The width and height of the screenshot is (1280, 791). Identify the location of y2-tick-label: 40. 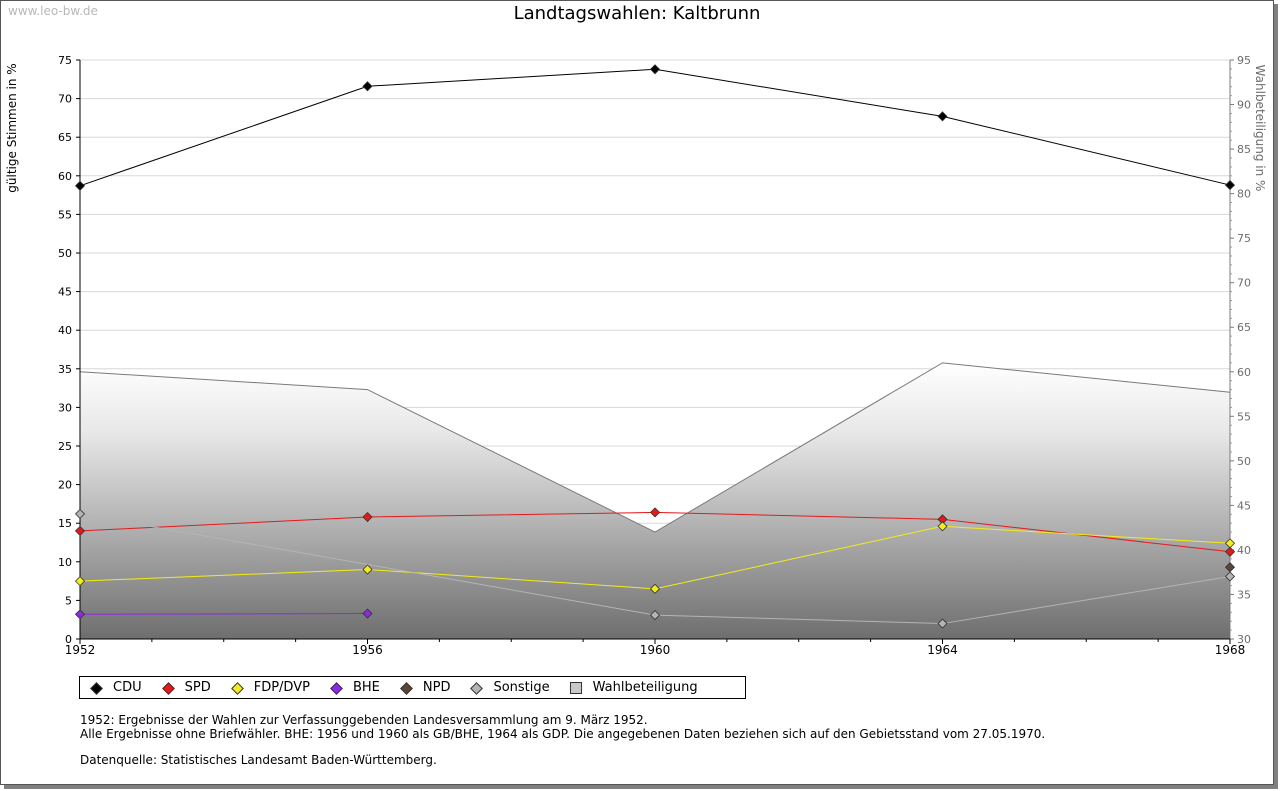
(1244, 550).